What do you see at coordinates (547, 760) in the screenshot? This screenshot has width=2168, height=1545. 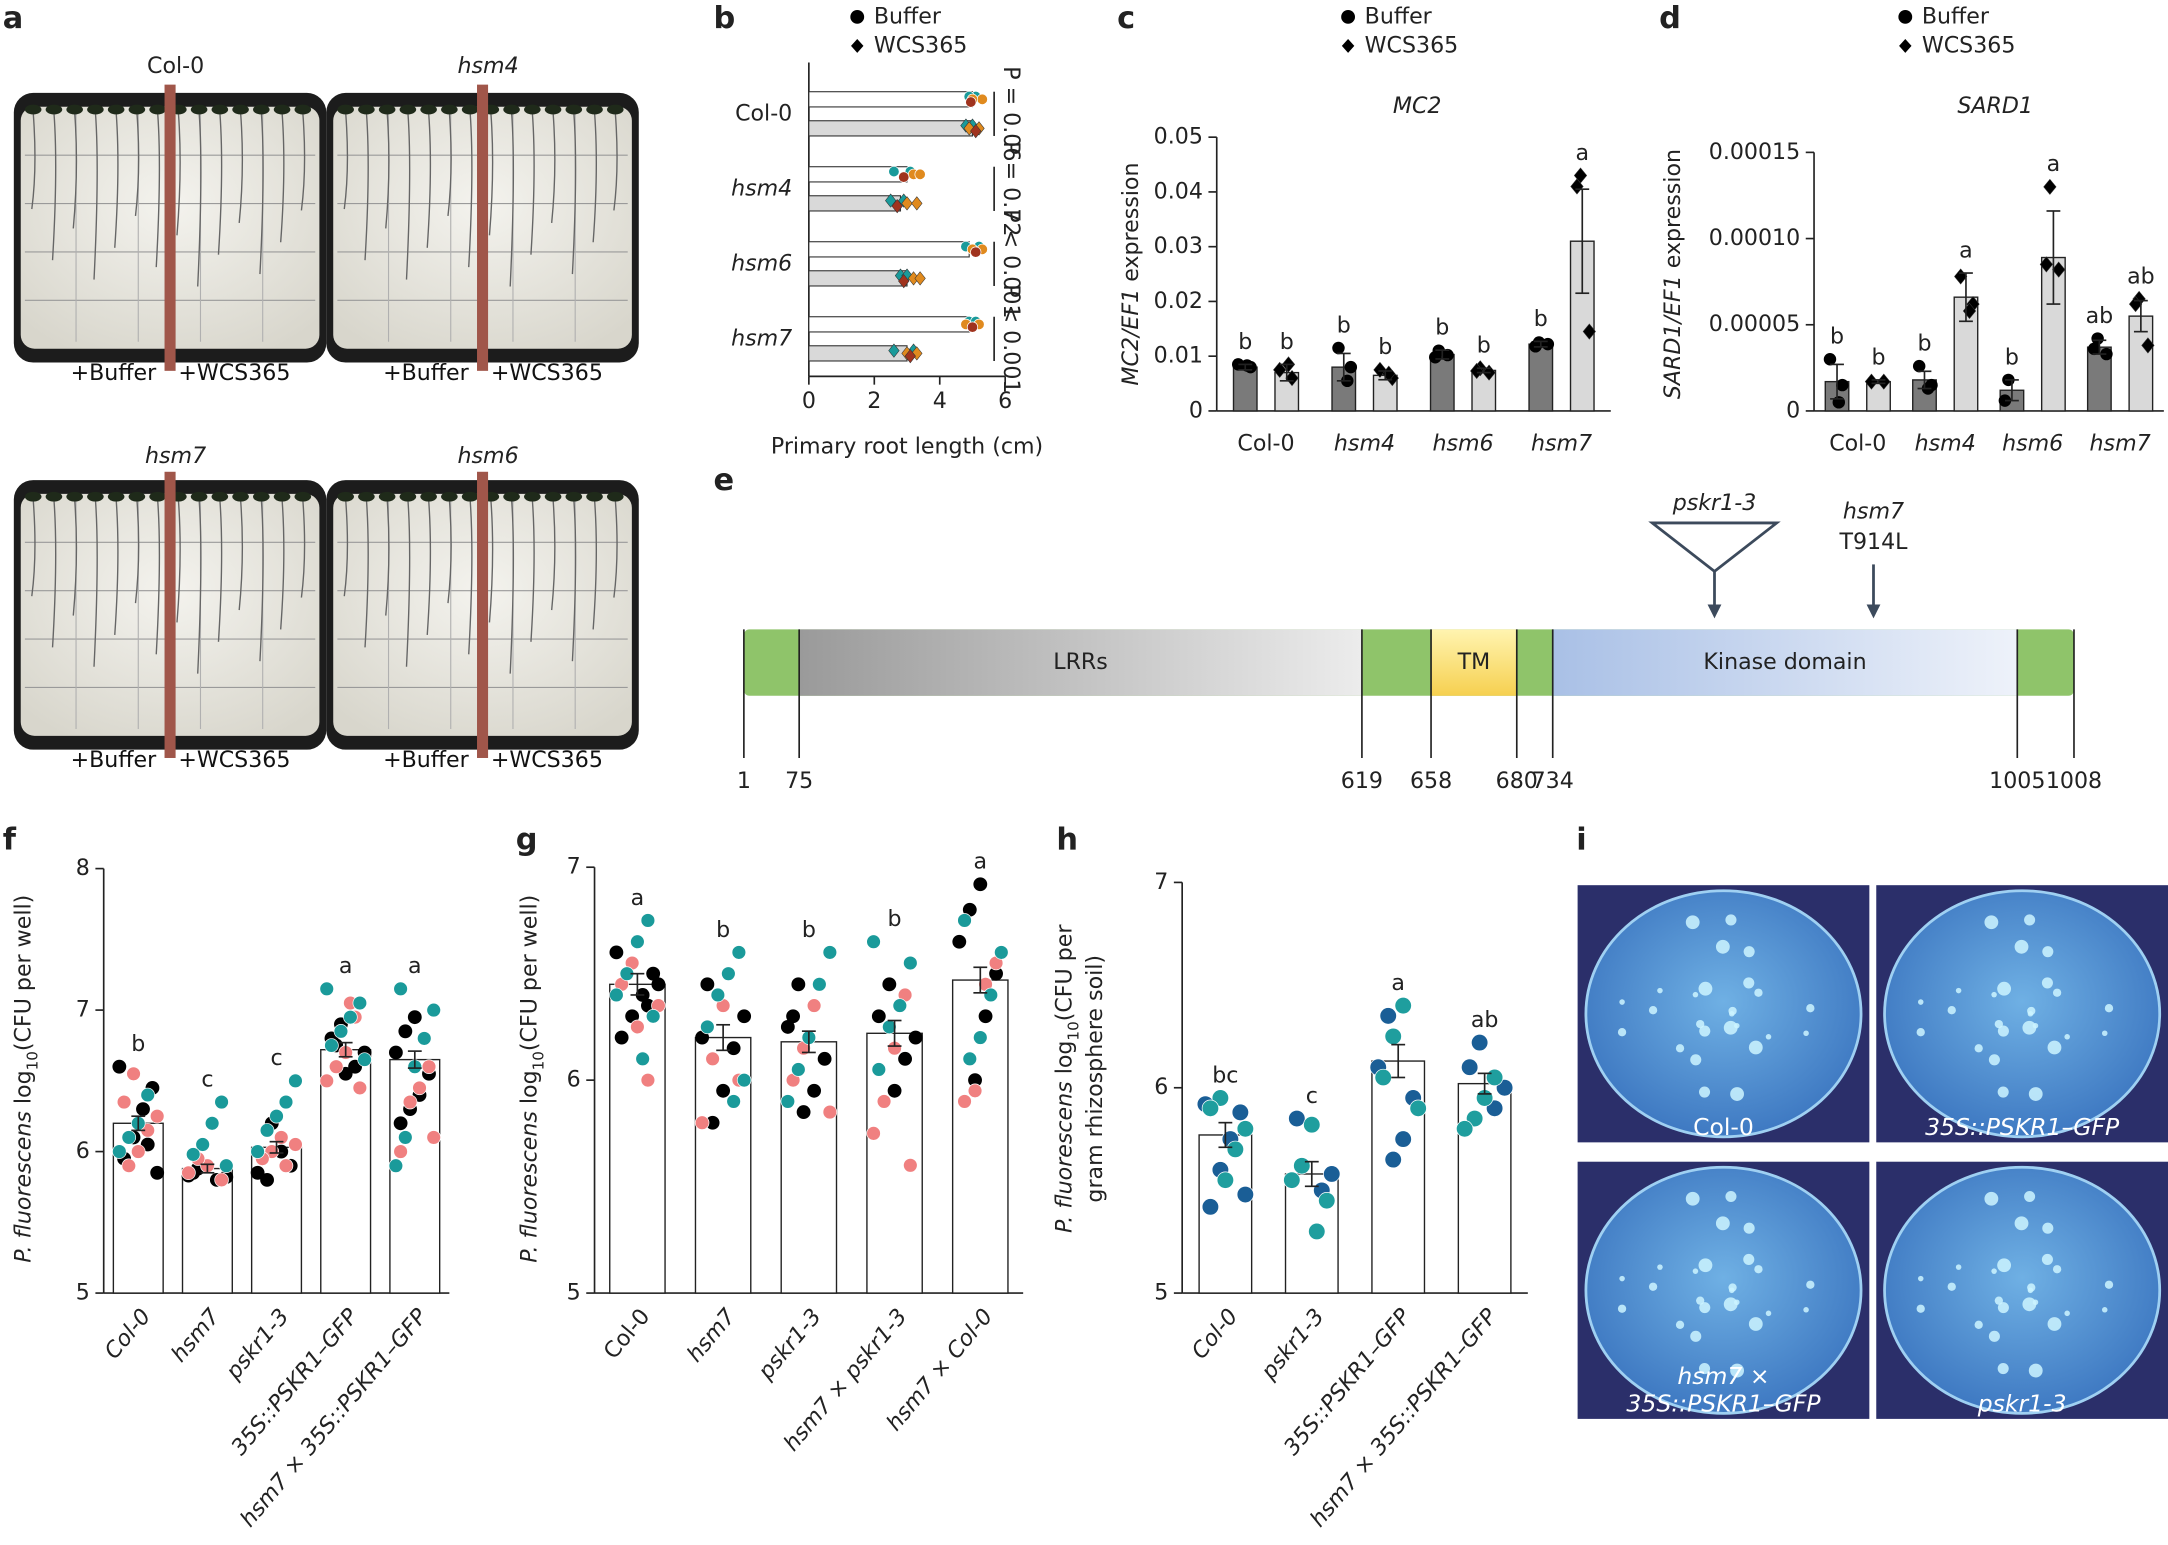 I see `treatment-label: +WCS365` at bounding box center [547, 760].